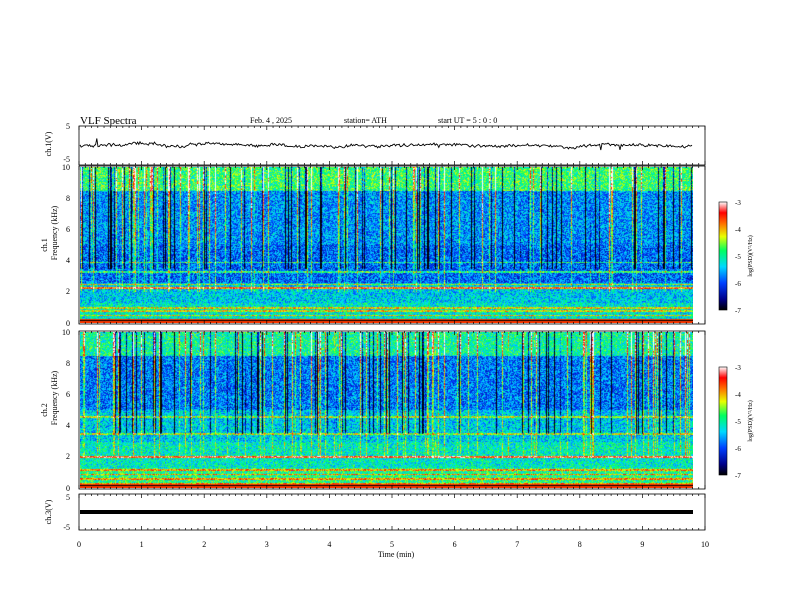 Image resolution: width=792 pixels, height=612 pixels. Describe the element at coordinates (68, 126) in the screenshot. I see `ch1-ytick-top: 5` at that location.